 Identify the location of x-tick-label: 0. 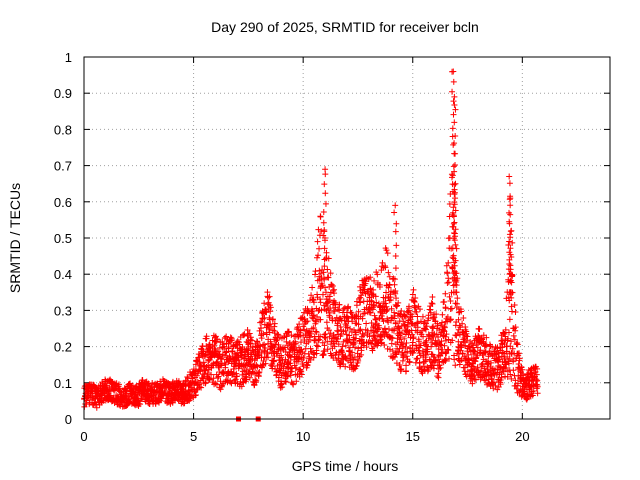
(83, 436).